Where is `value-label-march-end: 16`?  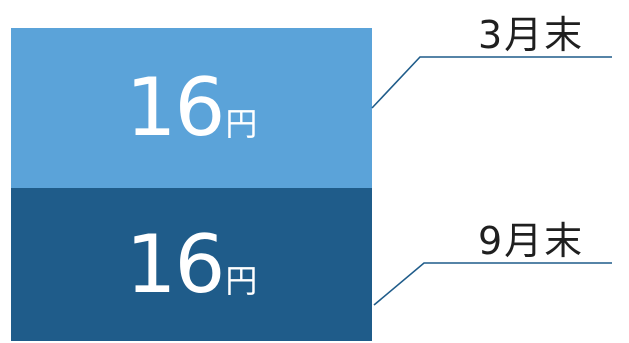 value-label-march-end: 16 is located at coordinates (175, 107).